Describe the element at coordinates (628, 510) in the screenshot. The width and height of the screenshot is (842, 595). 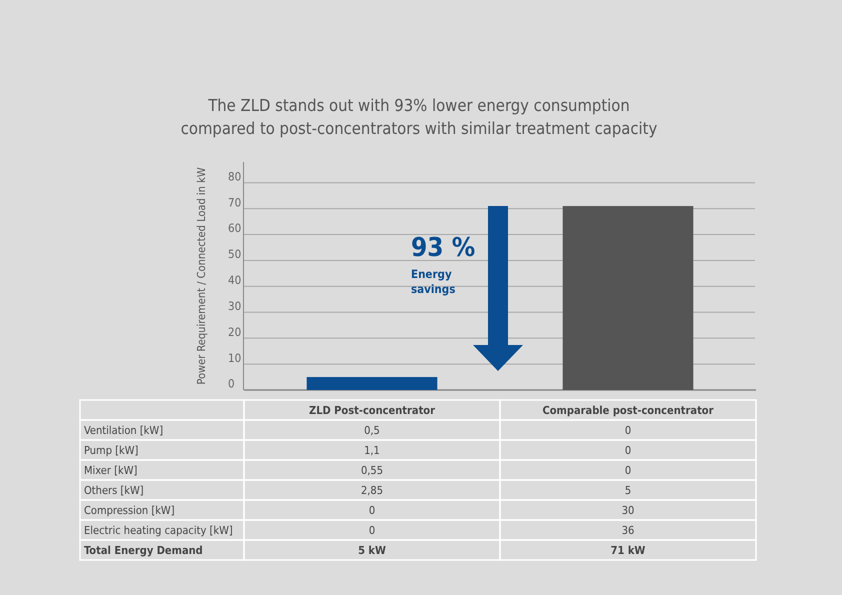
I see `text: 30` at that location.